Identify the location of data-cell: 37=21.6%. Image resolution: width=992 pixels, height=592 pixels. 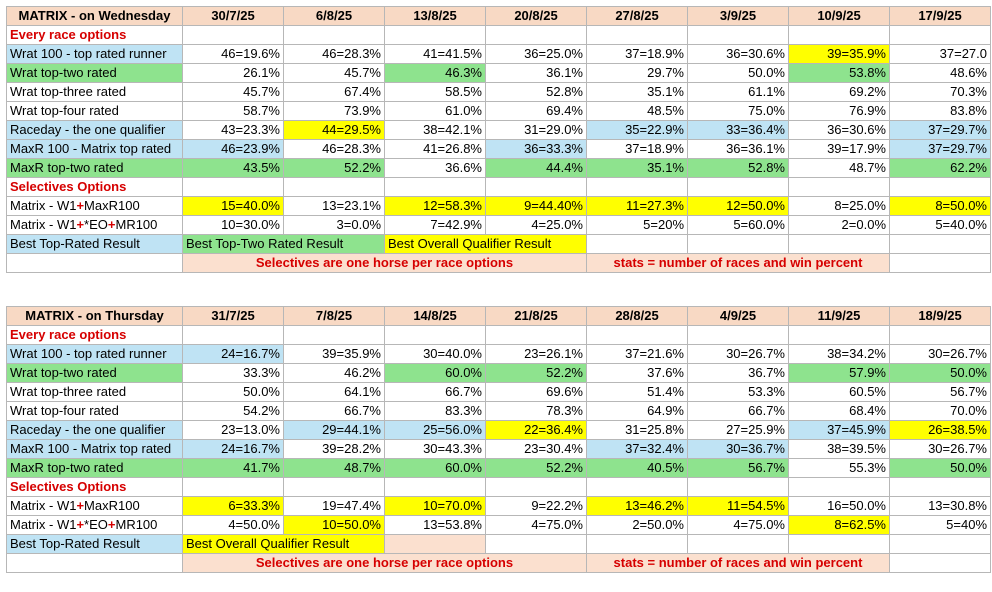
(637, 354).